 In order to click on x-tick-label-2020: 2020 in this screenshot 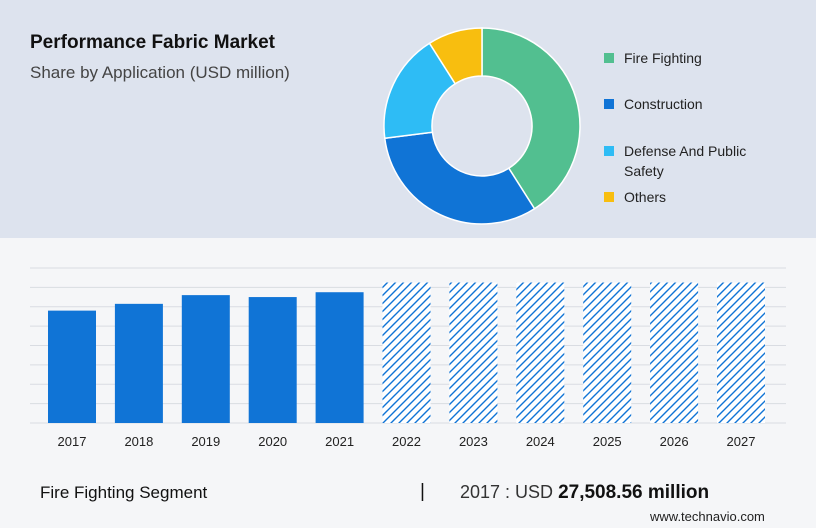, I will do `click(272, 441)`.